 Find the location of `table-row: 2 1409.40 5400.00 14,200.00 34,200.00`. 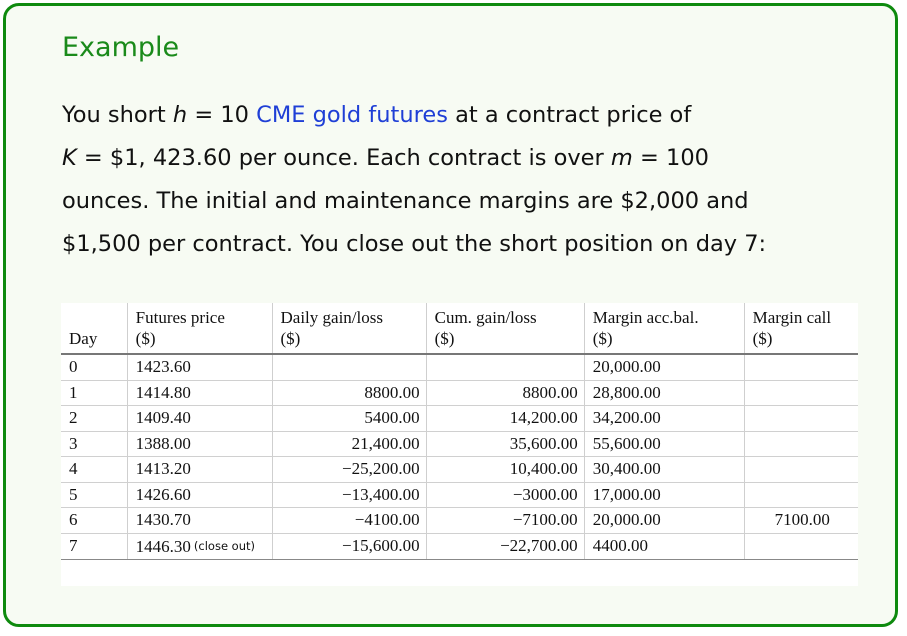

table-row: 2 1409.40 5400.00 14,200.00 34,200.00 is located at coordinates (459, 418).